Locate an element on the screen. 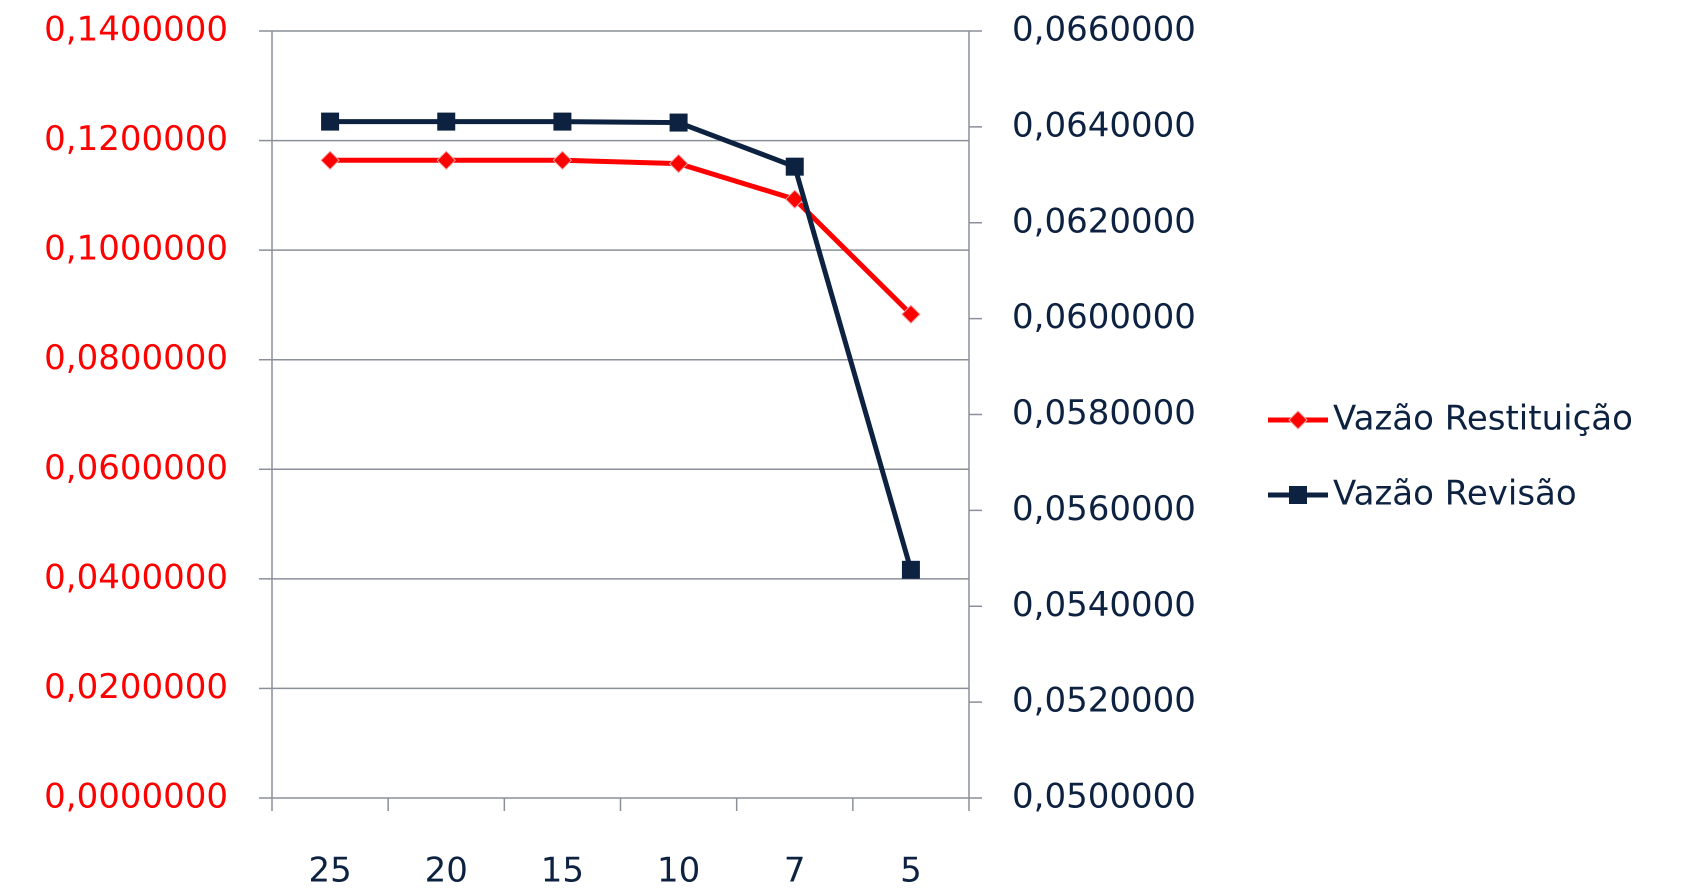  y-tick-label: 0,1000000 is located at coordinates (136, 249).